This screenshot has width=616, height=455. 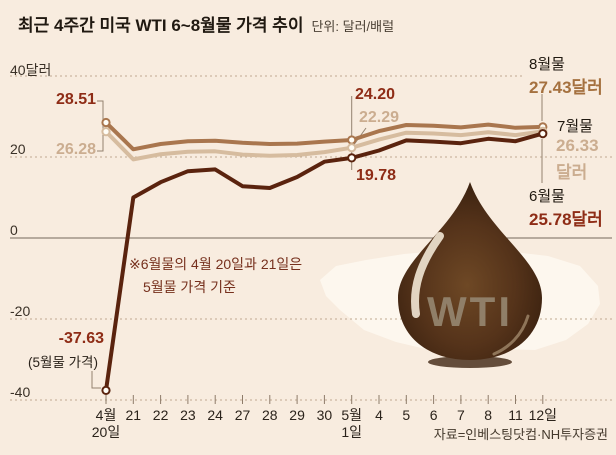 I want to click on y-axis-label-40: 40달러, so click(x=31, y=70).